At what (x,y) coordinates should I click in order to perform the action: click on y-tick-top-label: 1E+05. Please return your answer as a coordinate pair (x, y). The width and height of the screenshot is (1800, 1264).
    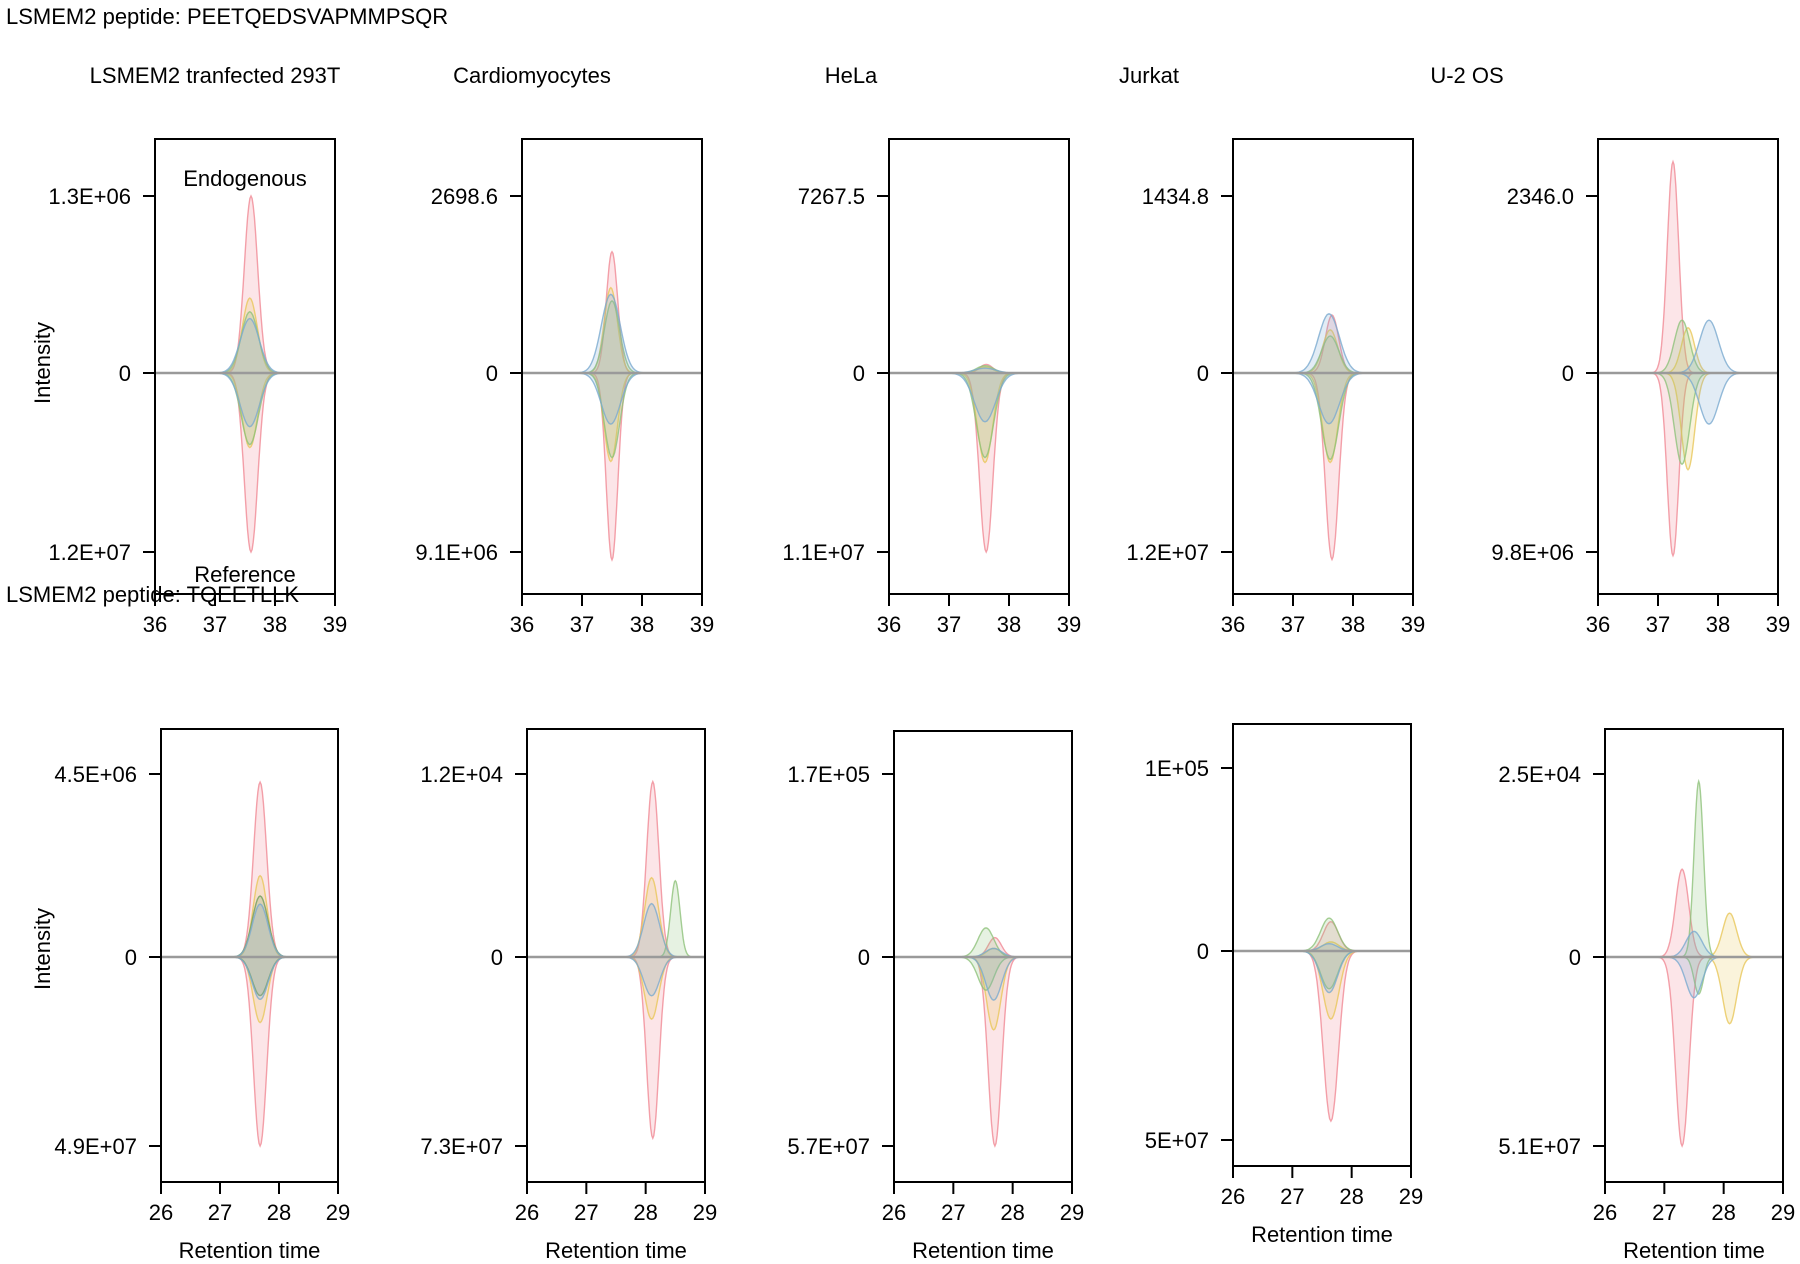
    Looking at the image, I should click on (1177, 768).